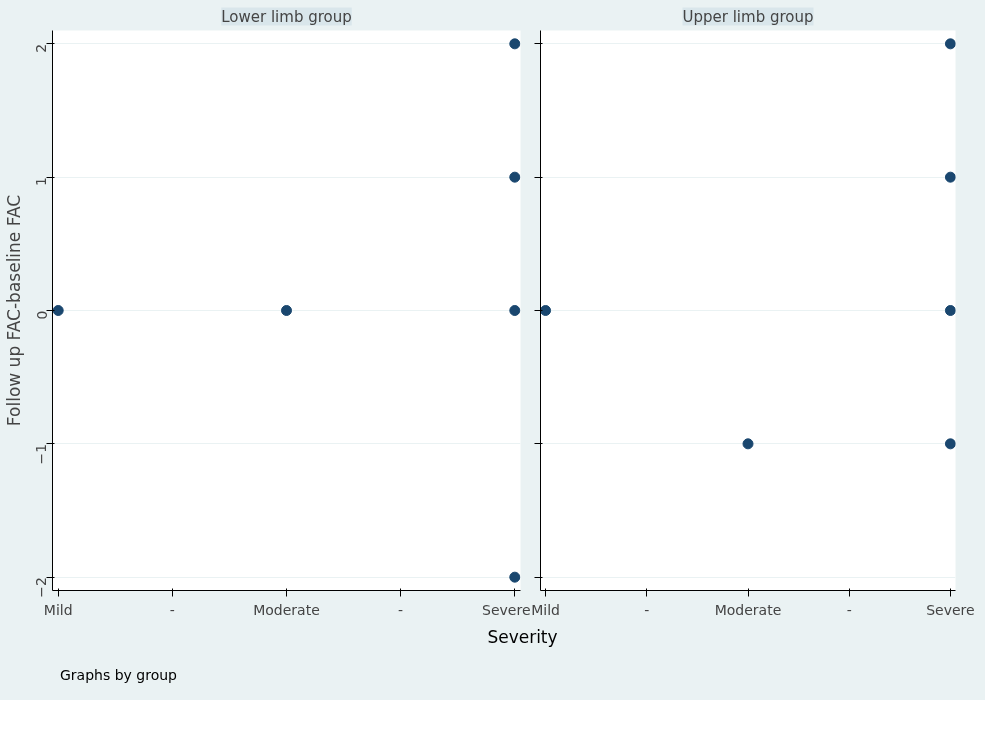 This screenshot has width=1005, height=736. What do you see at coordinates (41, 587) in the screenshot?
I see `y-tick-label: −2` at bounding box center [41, 587].